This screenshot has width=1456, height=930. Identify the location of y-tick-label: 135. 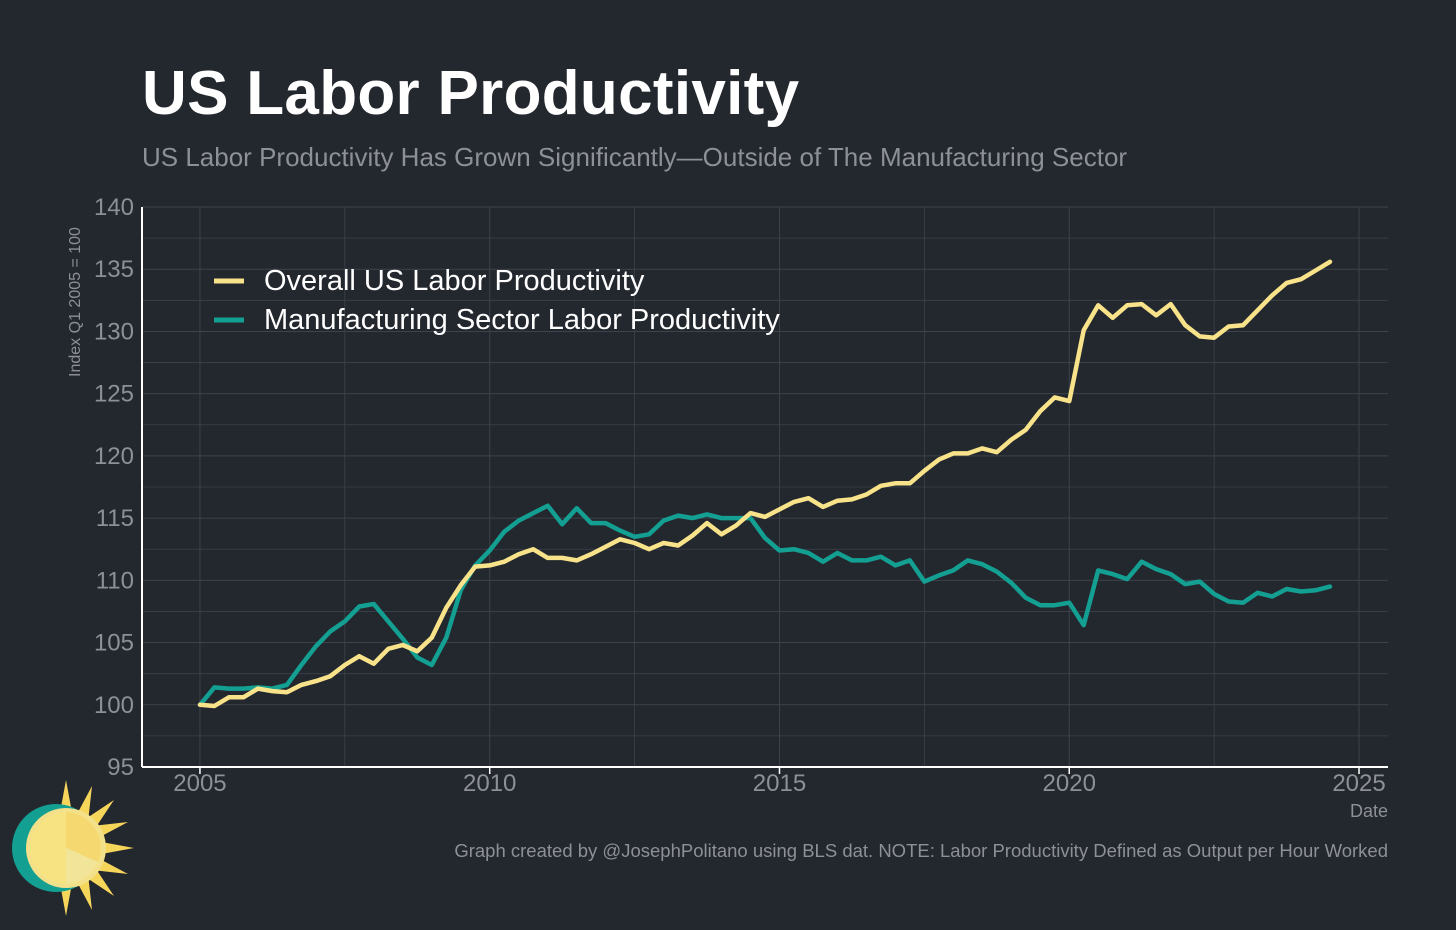
(114, 269).